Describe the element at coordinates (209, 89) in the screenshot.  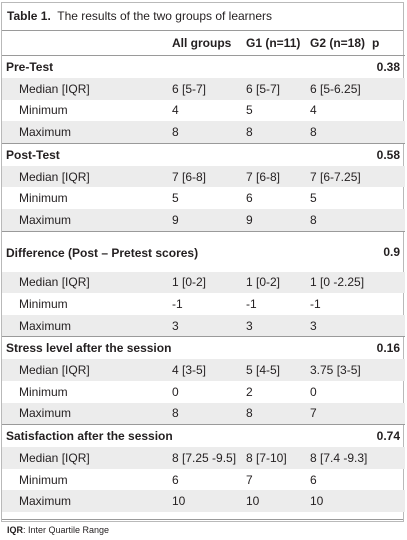
I see `cell-all-groups: 6 [5-7]` at that location.